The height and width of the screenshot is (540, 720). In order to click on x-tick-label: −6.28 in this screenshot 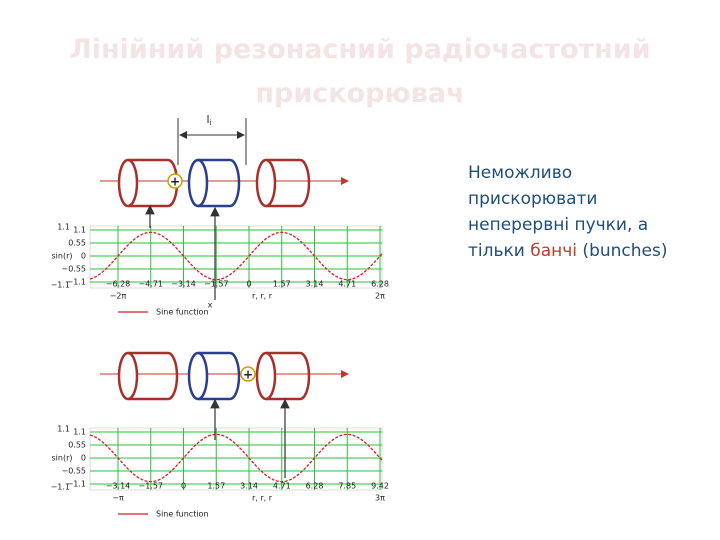, I will do `click(118, 284)`.